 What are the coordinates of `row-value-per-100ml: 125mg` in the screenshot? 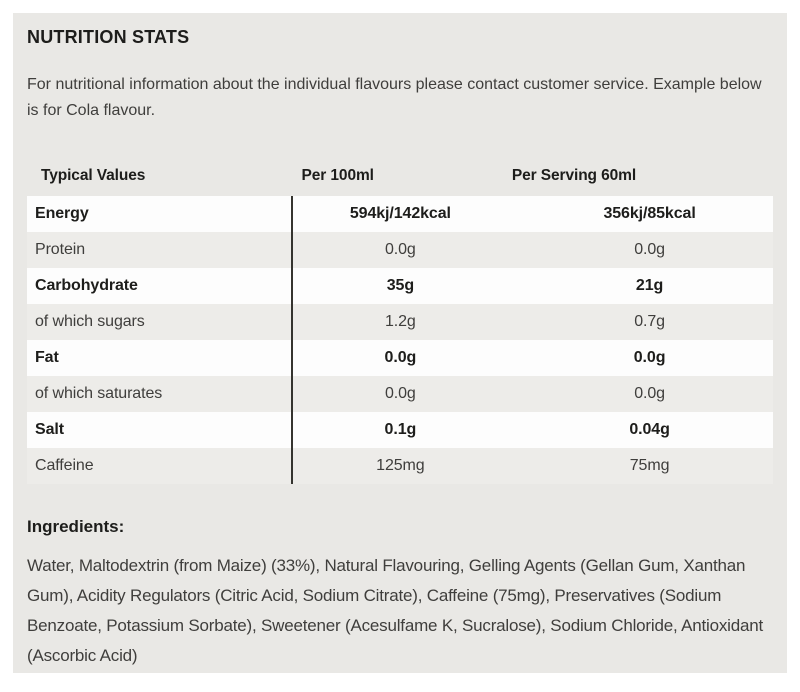 It's located at (400, 465).